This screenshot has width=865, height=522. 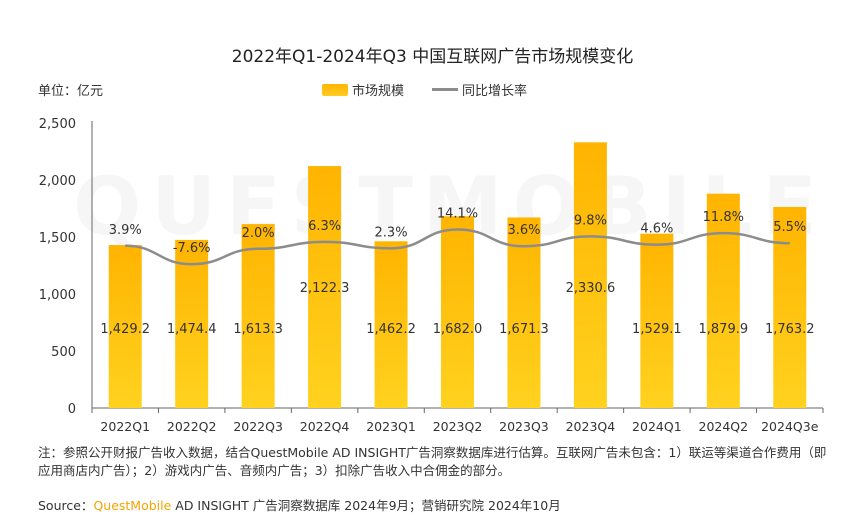 What do you see at coordinates (657, 426) in the screenshot?
I see `x-tick-label: 2024Q1` at bounding box center [657, 426].